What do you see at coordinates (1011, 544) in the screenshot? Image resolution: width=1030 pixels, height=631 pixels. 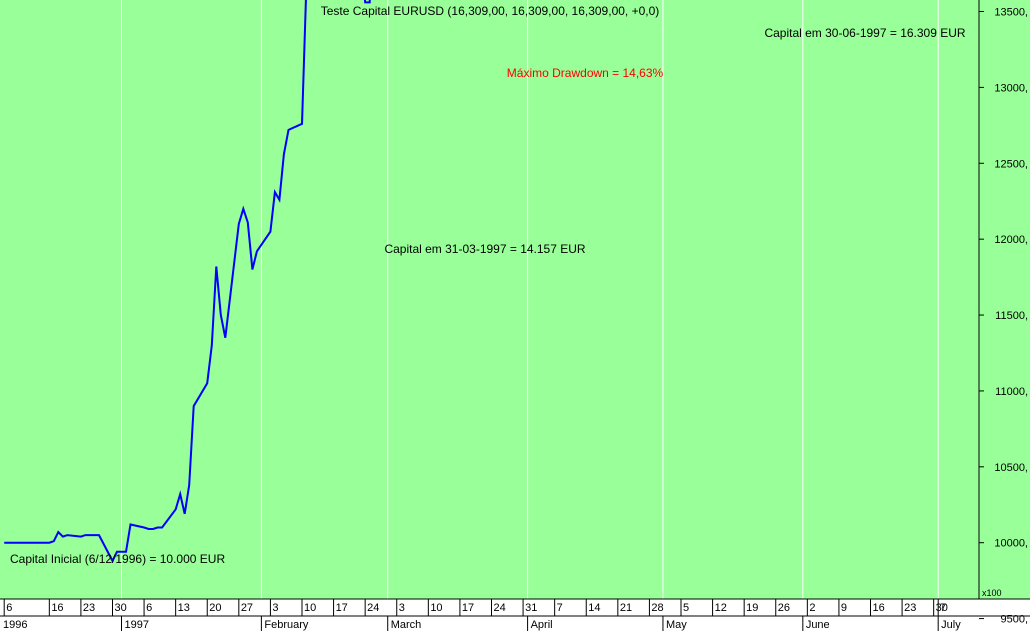 I see `y-tick-label: 10000,` at bounding box center [1011, 544].